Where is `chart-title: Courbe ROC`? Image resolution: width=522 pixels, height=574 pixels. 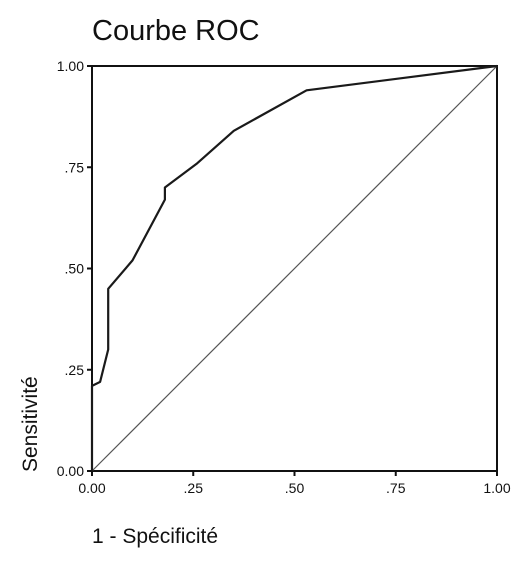
chart-title: Courbe ROC is located at coordinates (176, 31).